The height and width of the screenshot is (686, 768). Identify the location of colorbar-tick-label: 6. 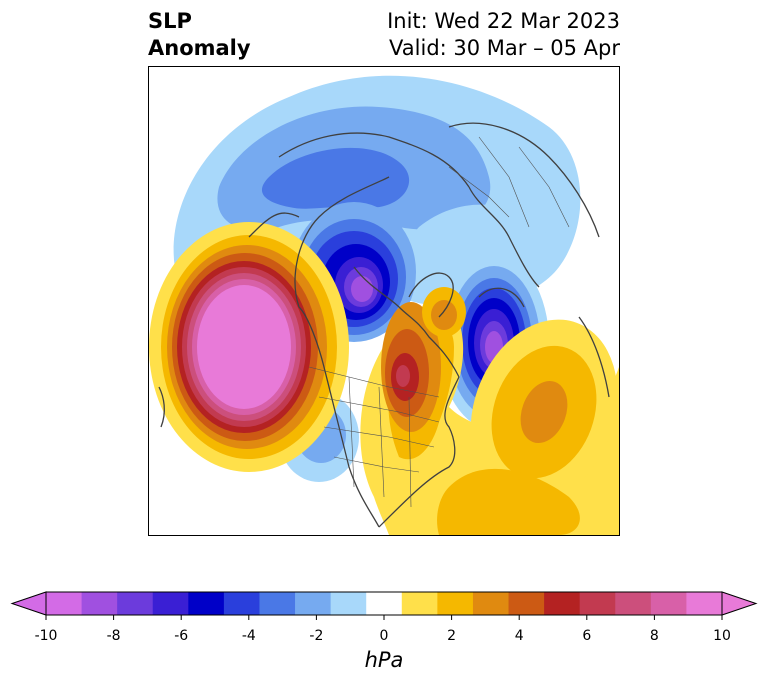
(587, 636).